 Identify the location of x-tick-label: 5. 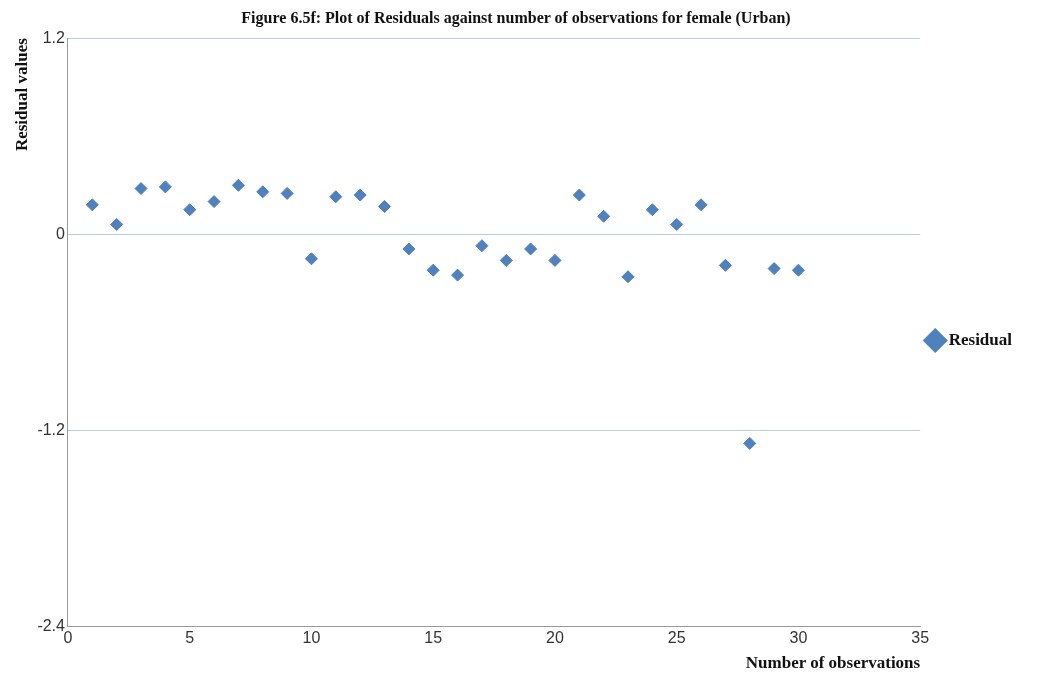
(190, 638).